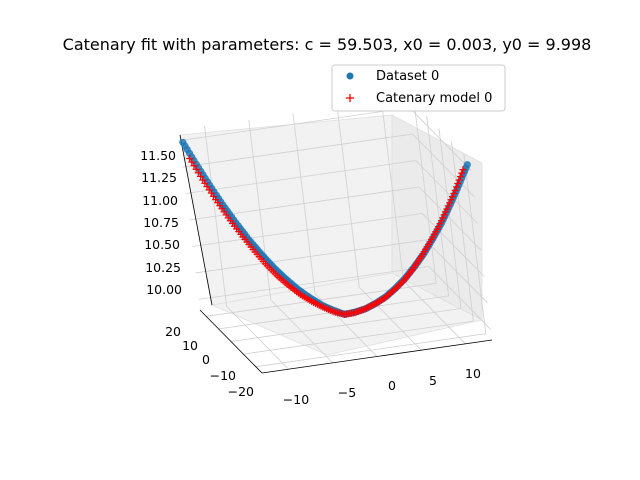 This screenshot has width=640, height=480. I want to click on model-series, so click(326, 236).